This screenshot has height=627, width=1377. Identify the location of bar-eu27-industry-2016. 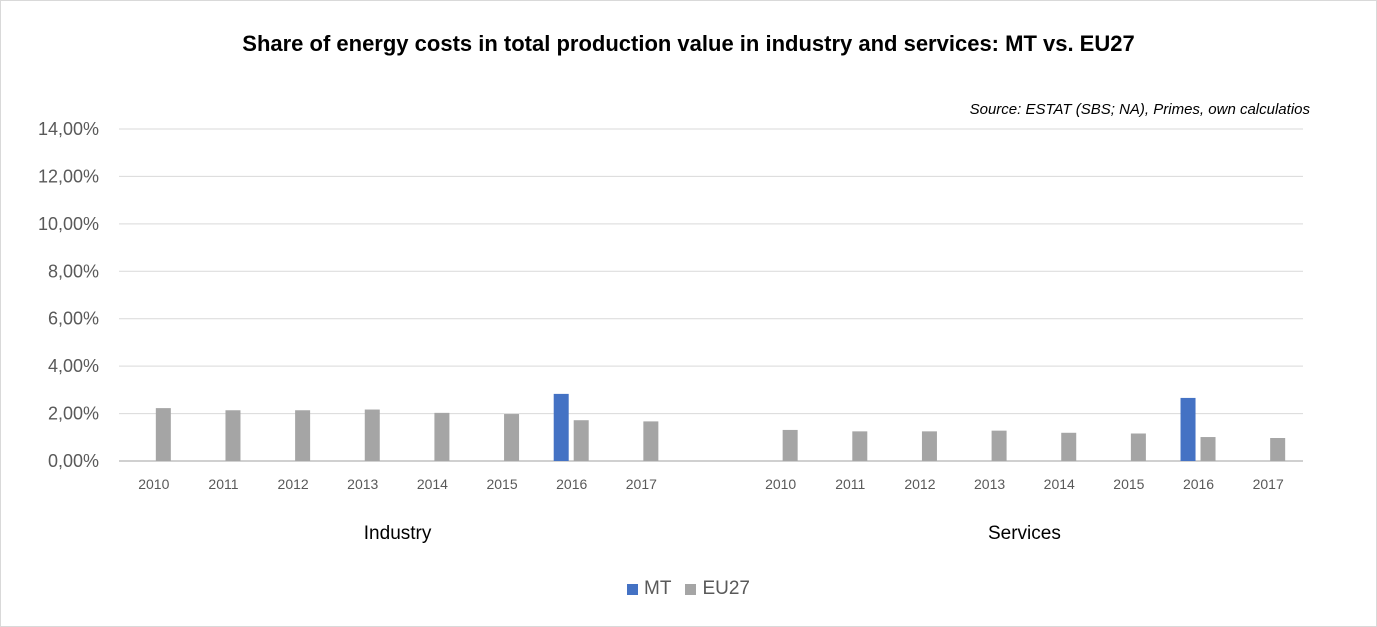
(581, 440).